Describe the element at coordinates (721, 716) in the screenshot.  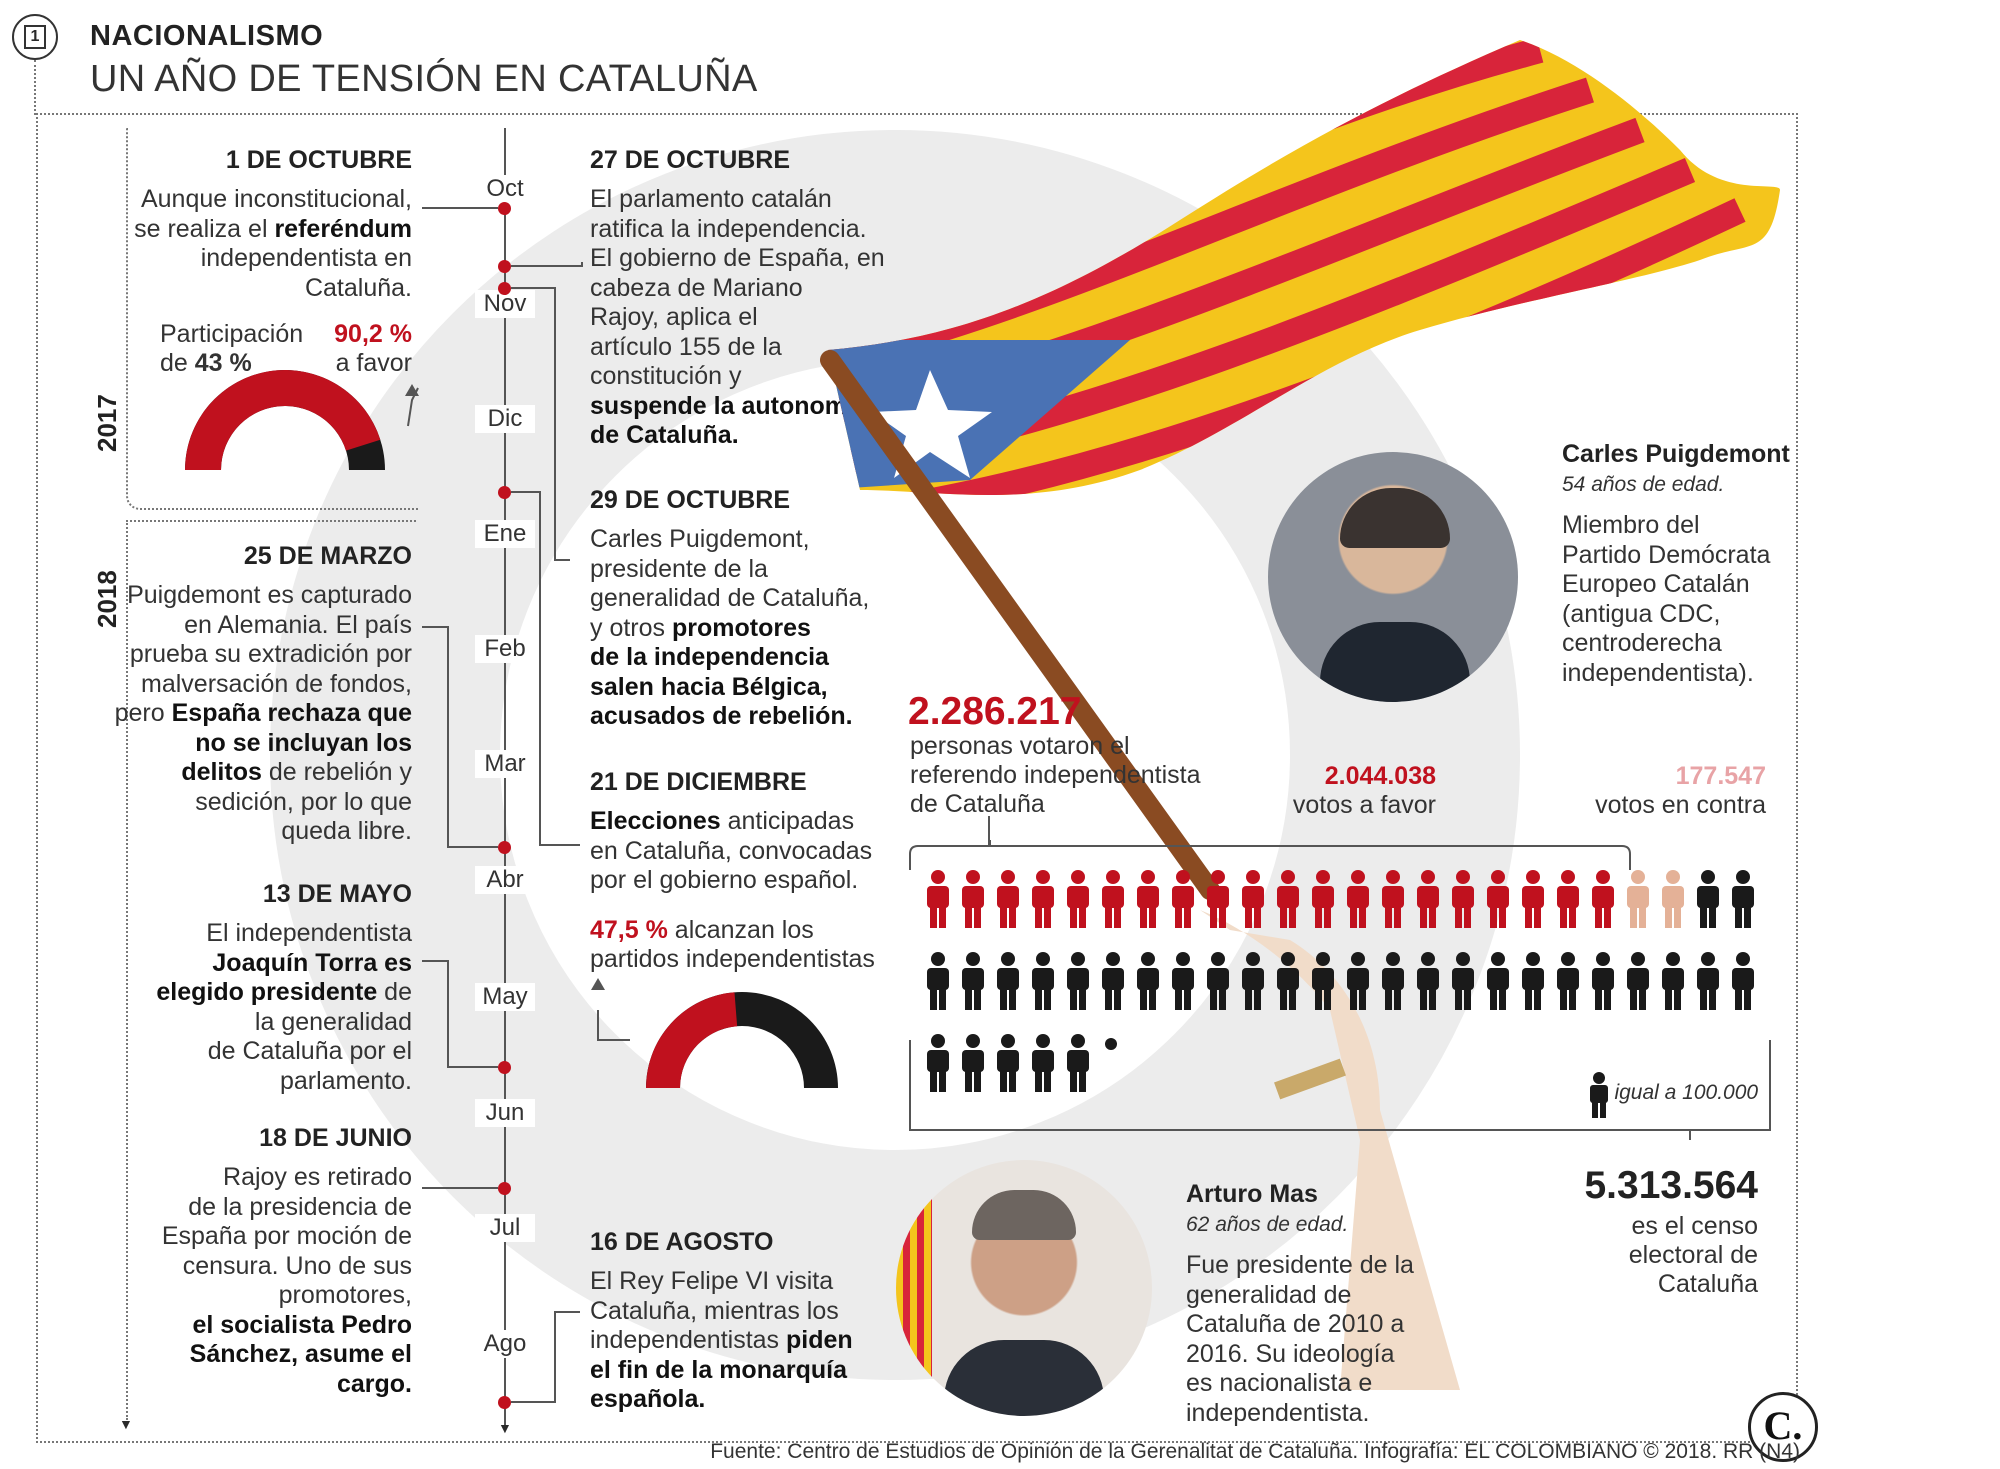
I see `text-line: acusados de rebelión.` at that location.